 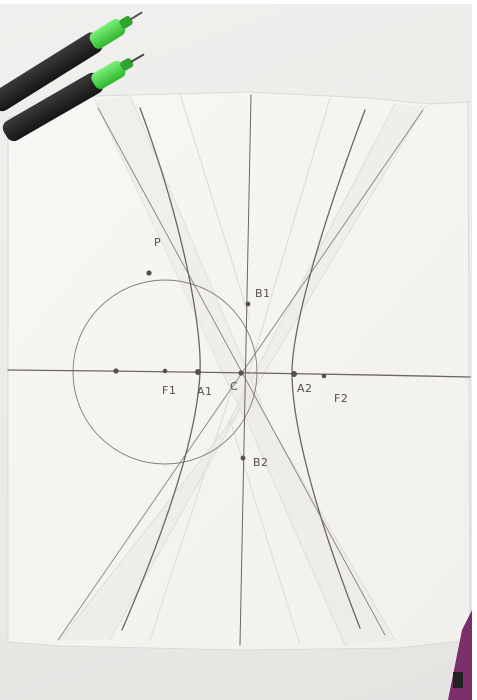 What do you see at coordinates (474, 350) in the screenshot?
I see `frame-right-edge` at bounding box center [474, 350].